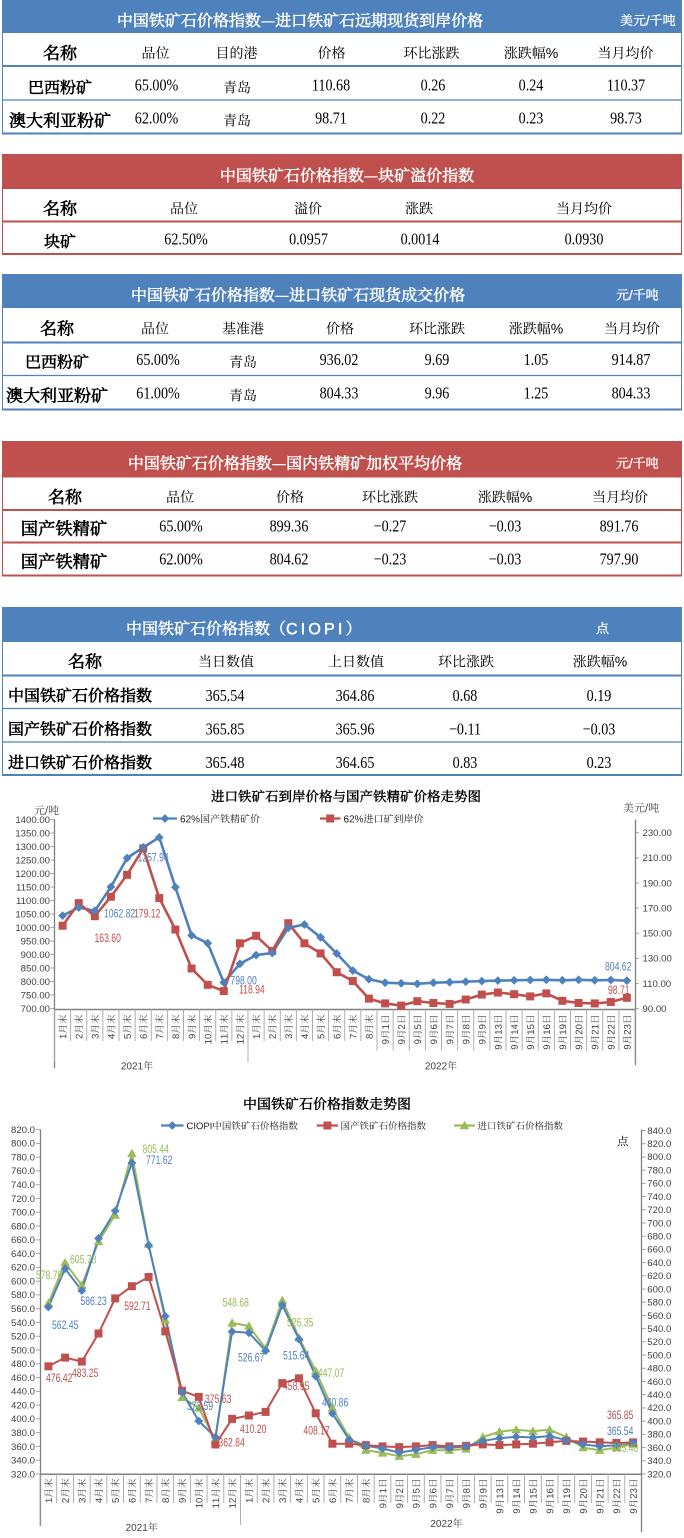  Describe the element at coordinates (631, 360) in the screenshot. I see `svg-text: 914.87` at that location.